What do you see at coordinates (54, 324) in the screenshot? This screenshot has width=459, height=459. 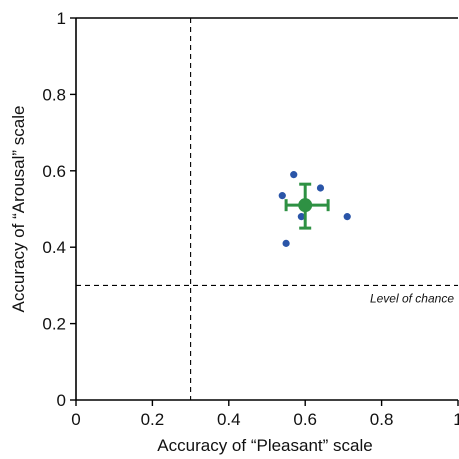 I see `y-tick-label: 0.2` at bounding box center [54, 324].